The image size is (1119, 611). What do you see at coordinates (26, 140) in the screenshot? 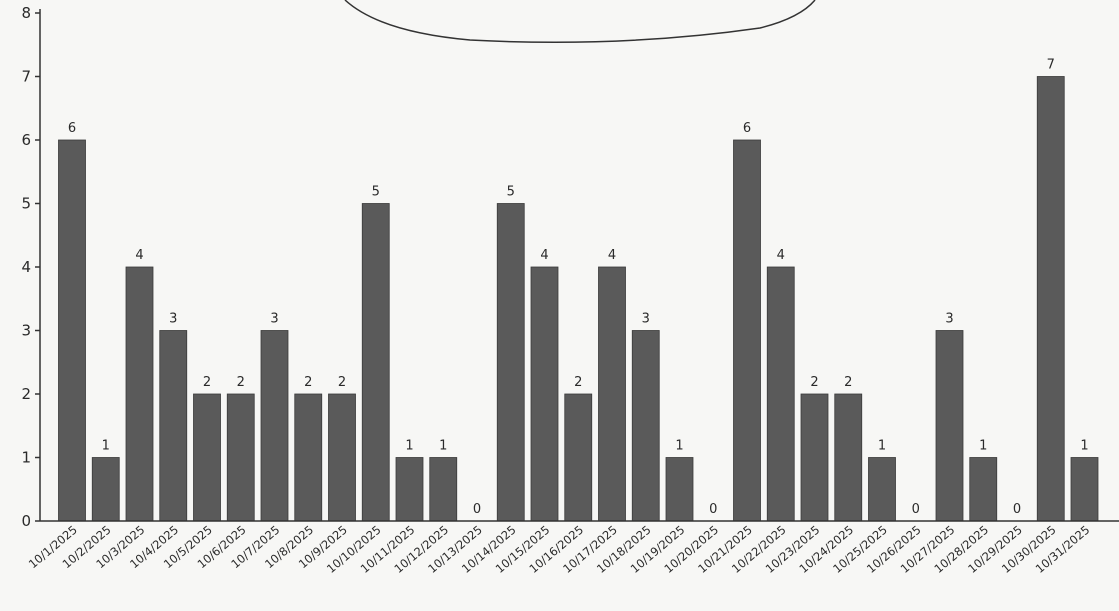
I see `y-tick-label: 6` at bounding box center [26, 140].